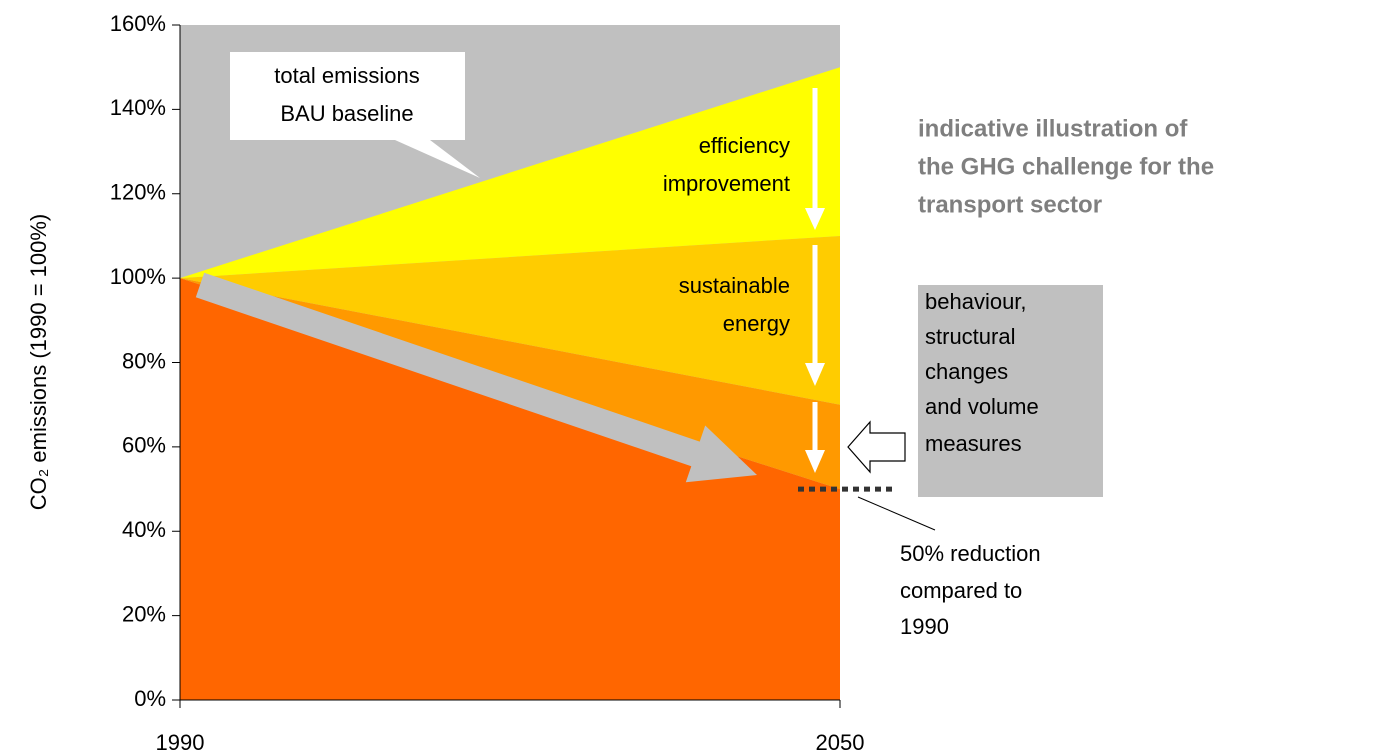  I want to click on y-tick-label: 40%, so click(144, 529).